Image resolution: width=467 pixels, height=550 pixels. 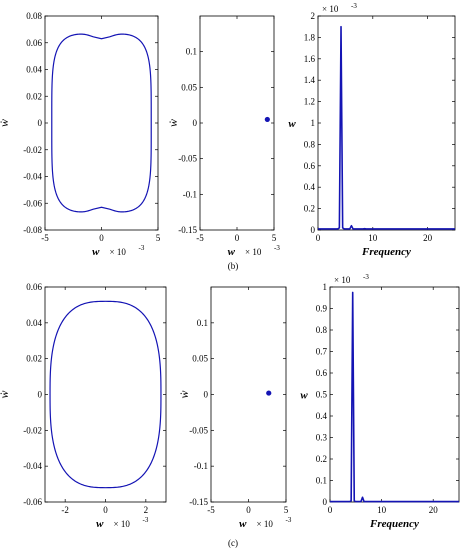 I want to click on c-phase-ytick-label: 0.06, so click(x=34, y=287).